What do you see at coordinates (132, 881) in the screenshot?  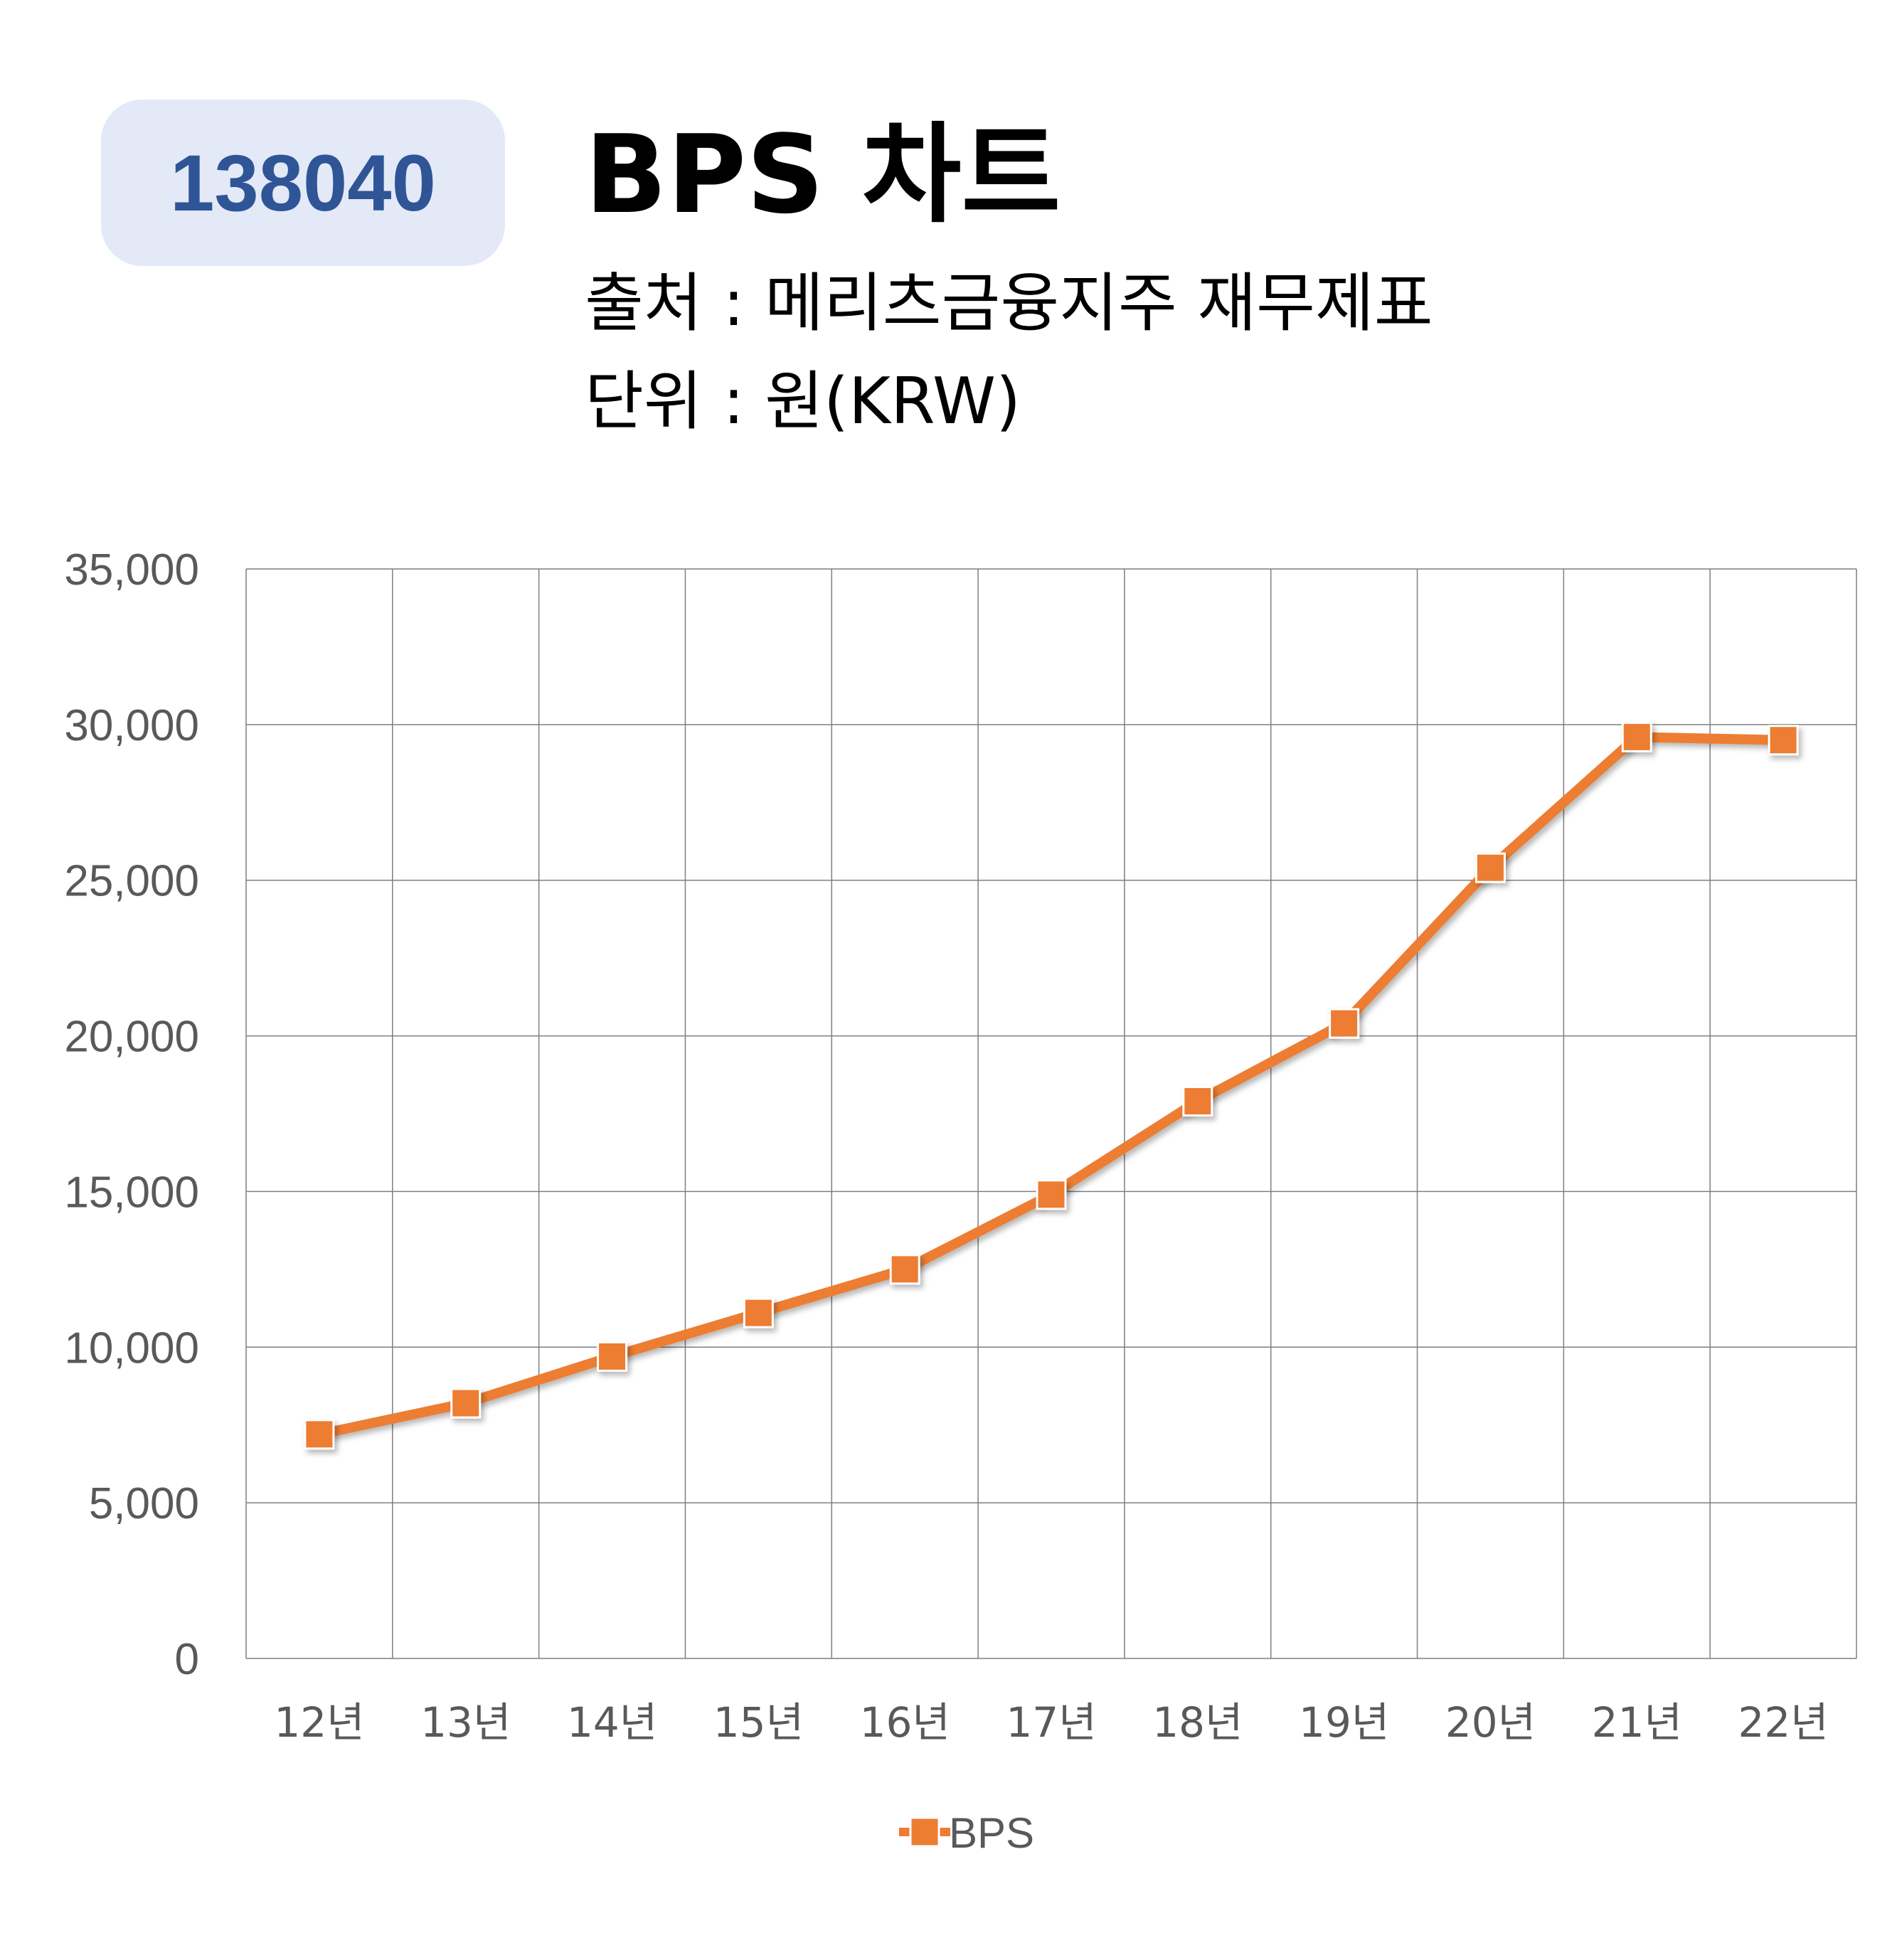 I see `y-tick-label: 25,000` at bounding box center [132, 881].